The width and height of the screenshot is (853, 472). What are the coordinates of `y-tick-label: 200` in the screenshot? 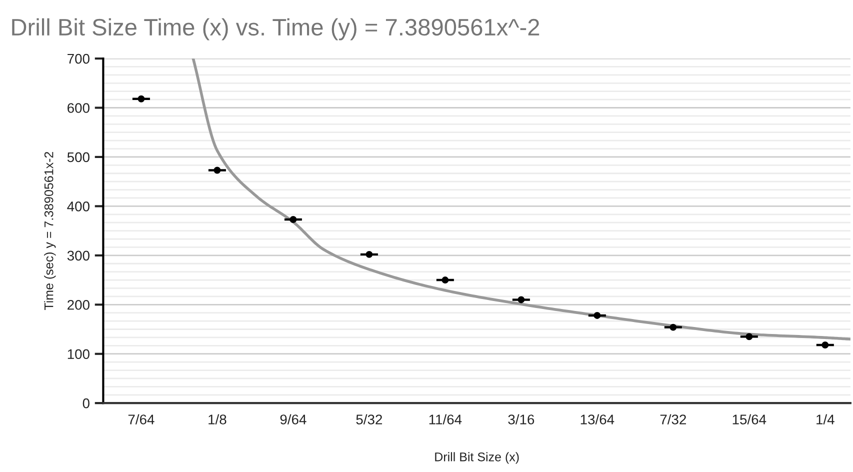 It's located at (79, 305).